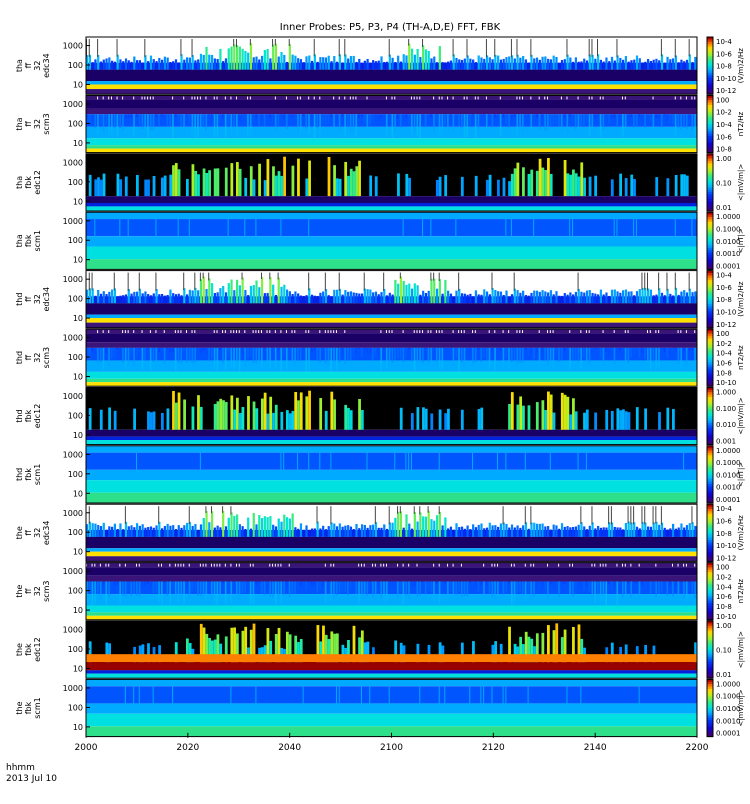  Describe the element at coordinates (724, 42) in the screenshot. I see `colorbar-tick-label: 10-4` at that location.